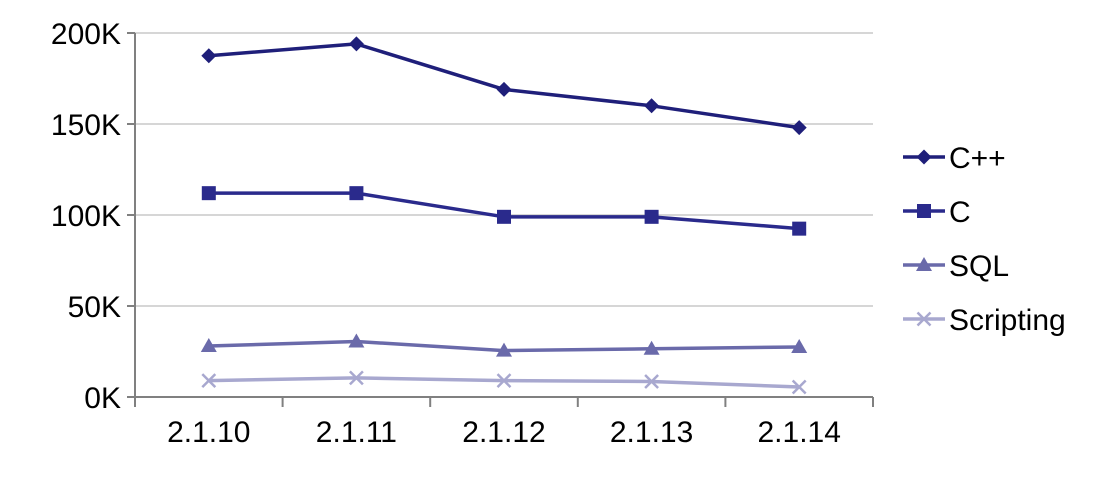 This screenshot has height=479, width=1115. What do you see at coordinates (984, 239) in the screenshot?
I see `legend: C++ C SQL Scripting` at bounding box center [984, 239].